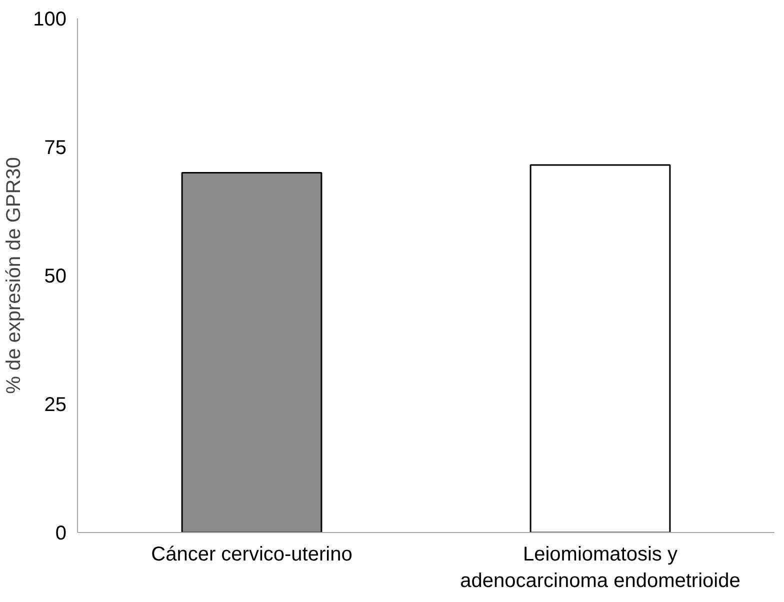 Image resolution: width=784 pixels, height=602 pixels. Describe the element at coordinates (251, 555) in the screenshot. I see `x-tick-label: Cáncer cervico-uterino` at that location.